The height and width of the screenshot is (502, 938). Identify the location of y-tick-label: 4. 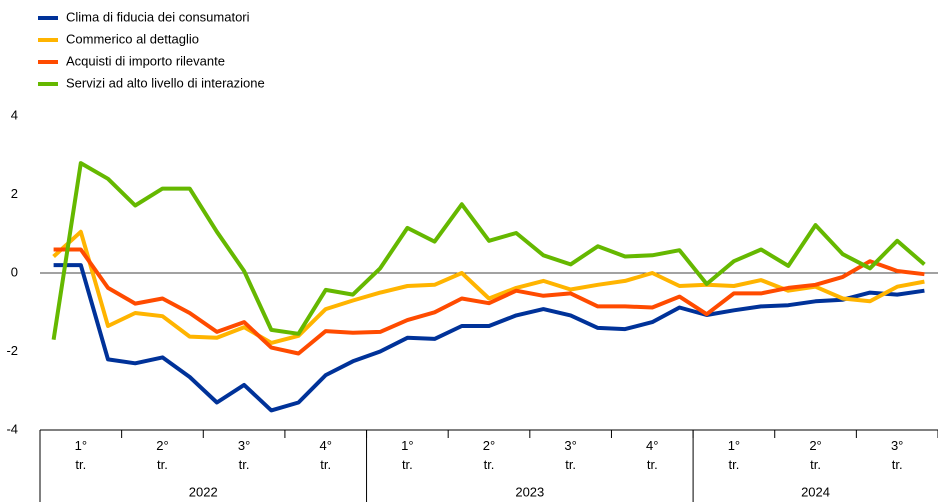
(14, 114).